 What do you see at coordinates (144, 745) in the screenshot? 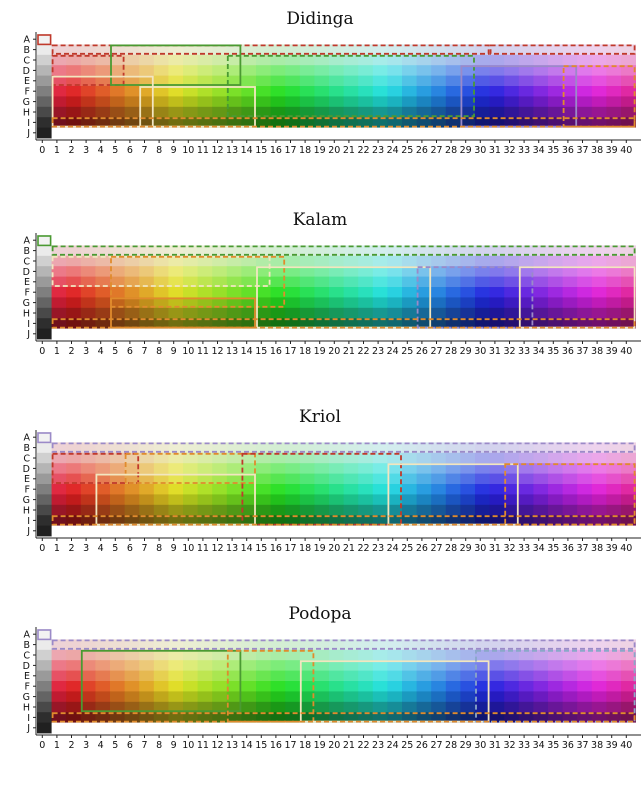
I see `x-tick-label: 7` at bounding box center [144, 745].